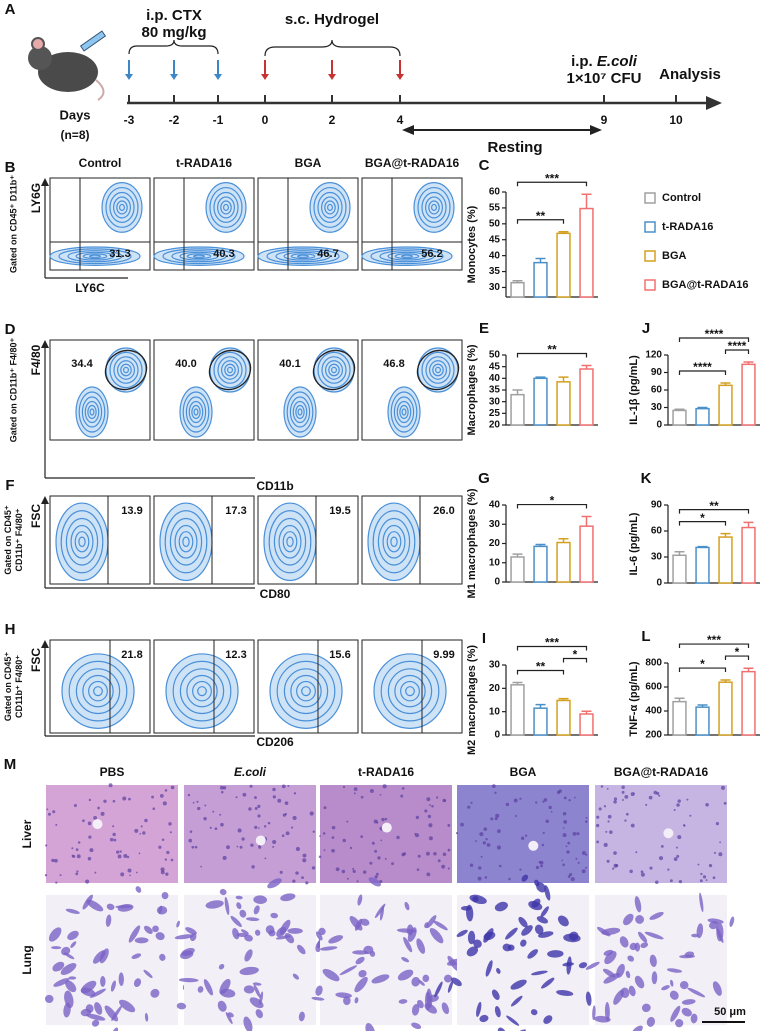 This screenshot has width=765, height=1031. Describe the element at coordinates (702, 664) in the screenshot. I see `significance-label: *` at that location.